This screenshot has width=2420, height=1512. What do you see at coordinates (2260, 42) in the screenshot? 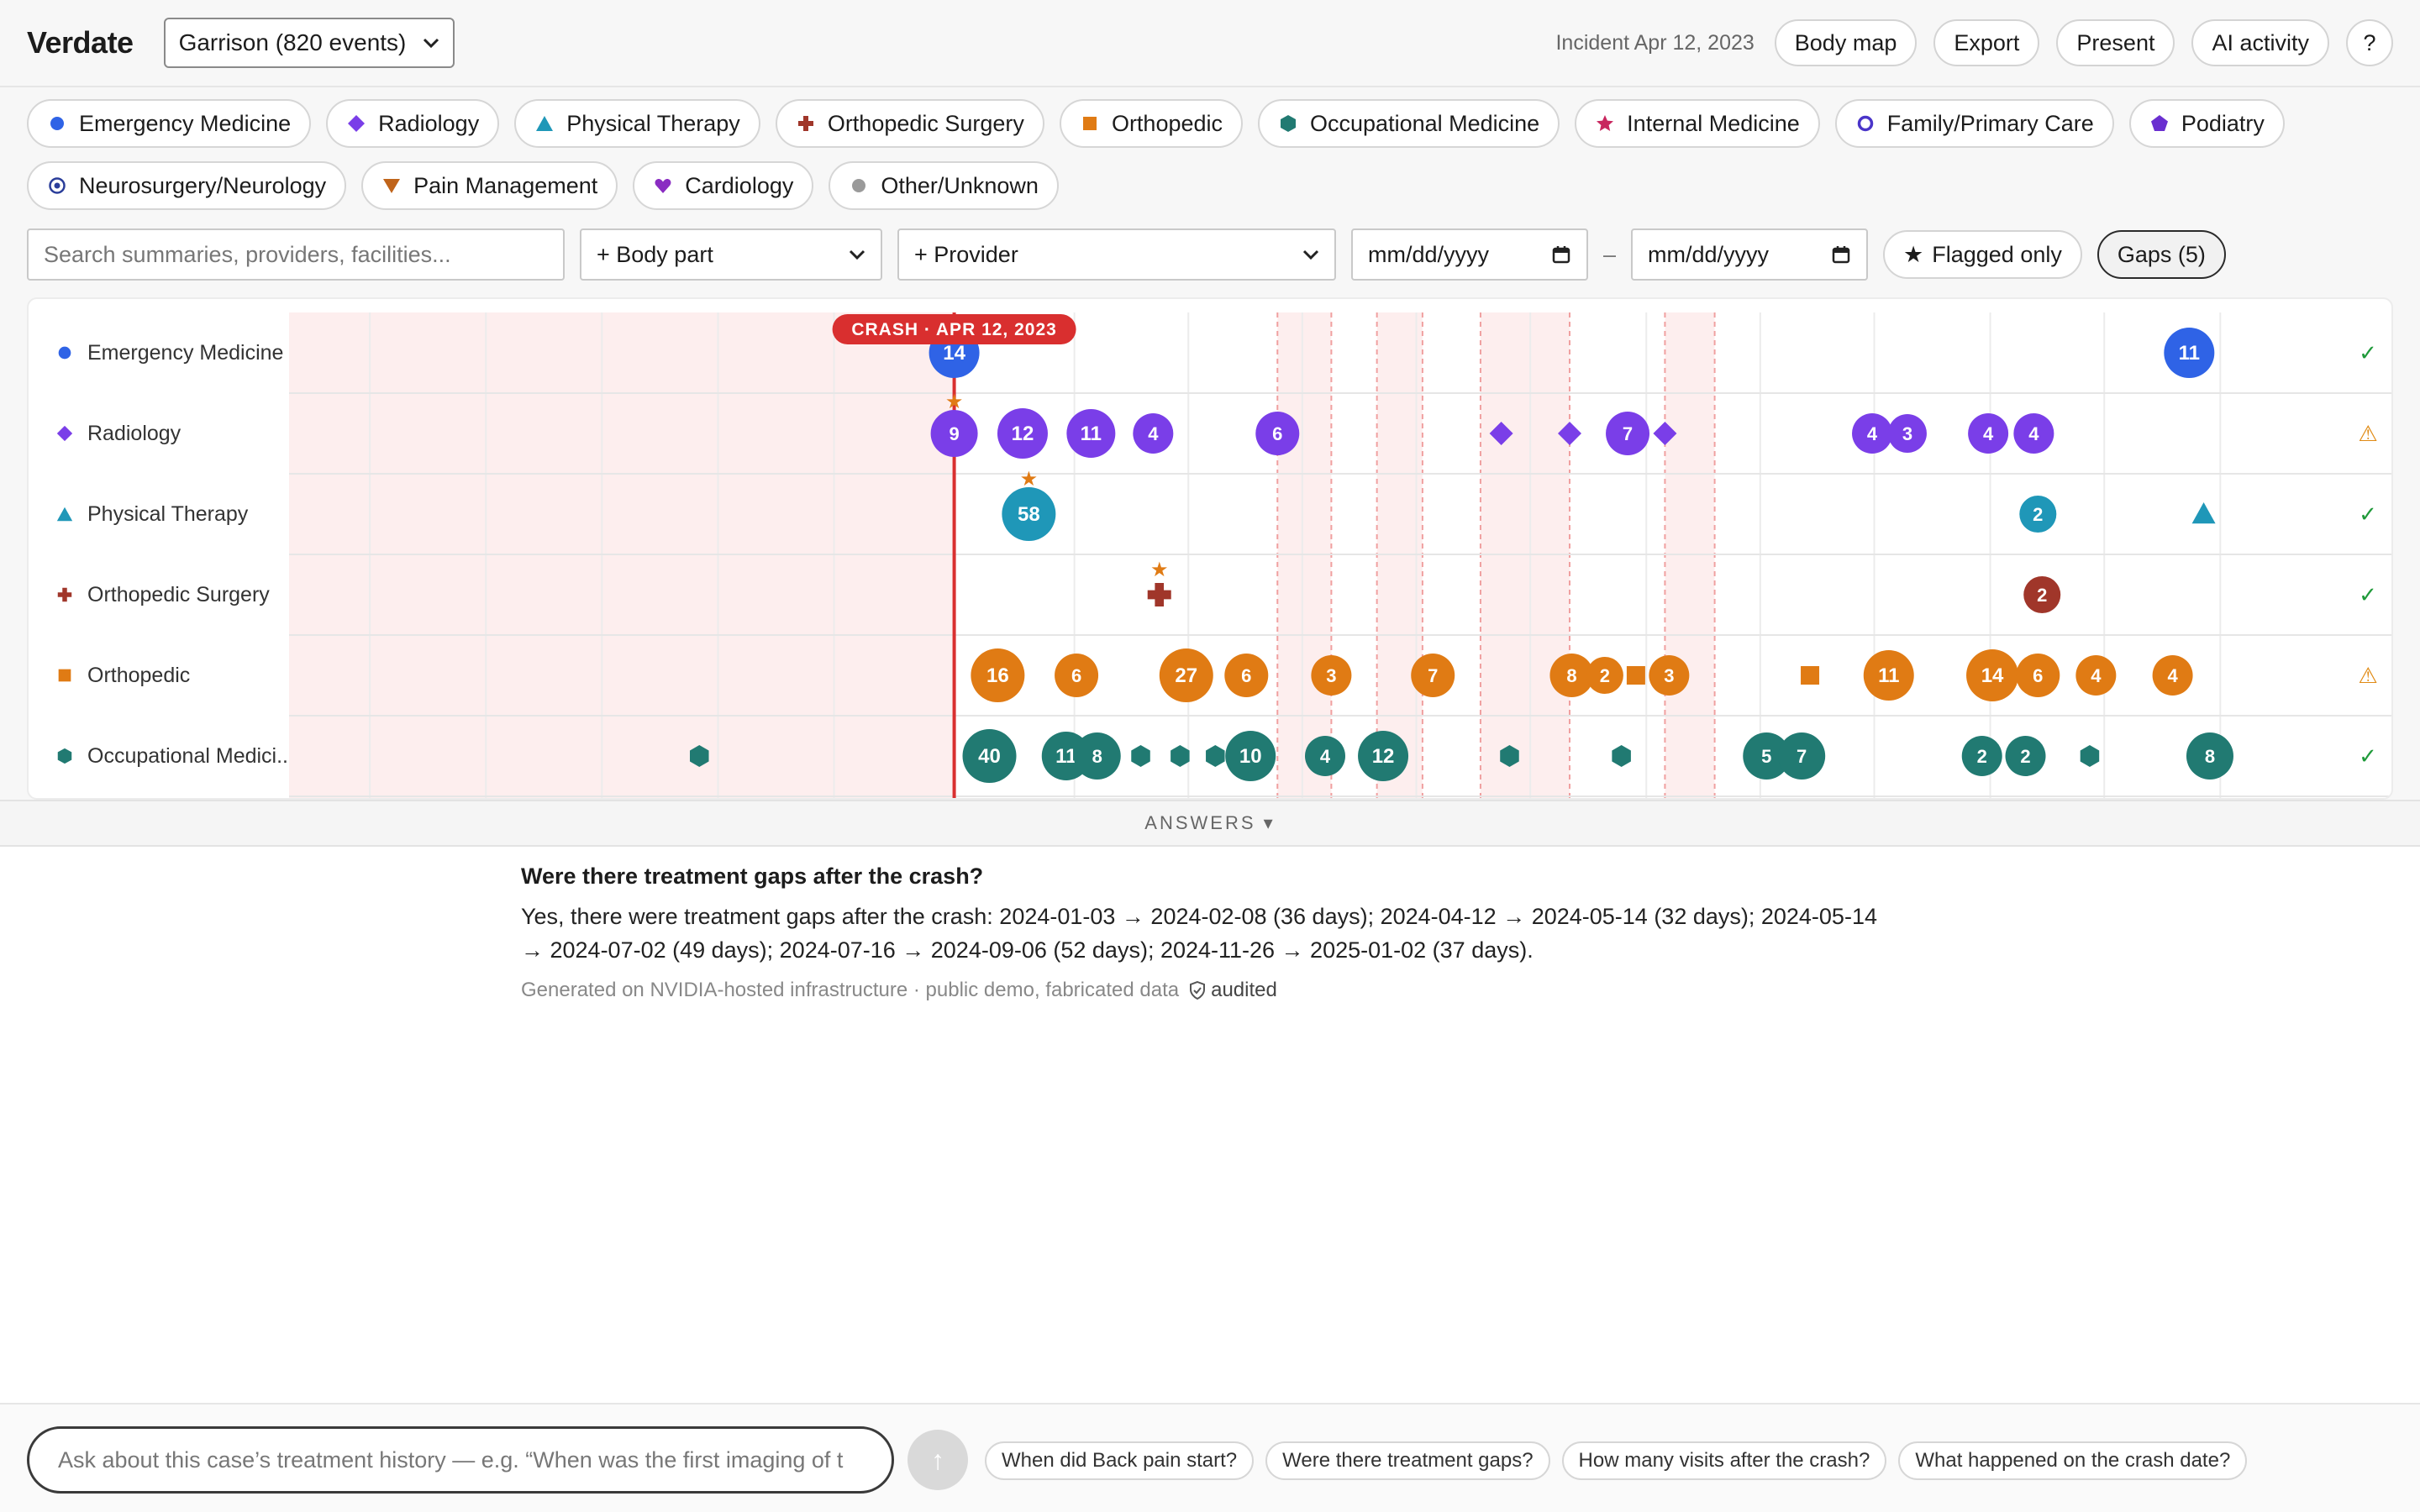
I see `ai-activity-button: AI activity` at bounding box center [2260, 42].